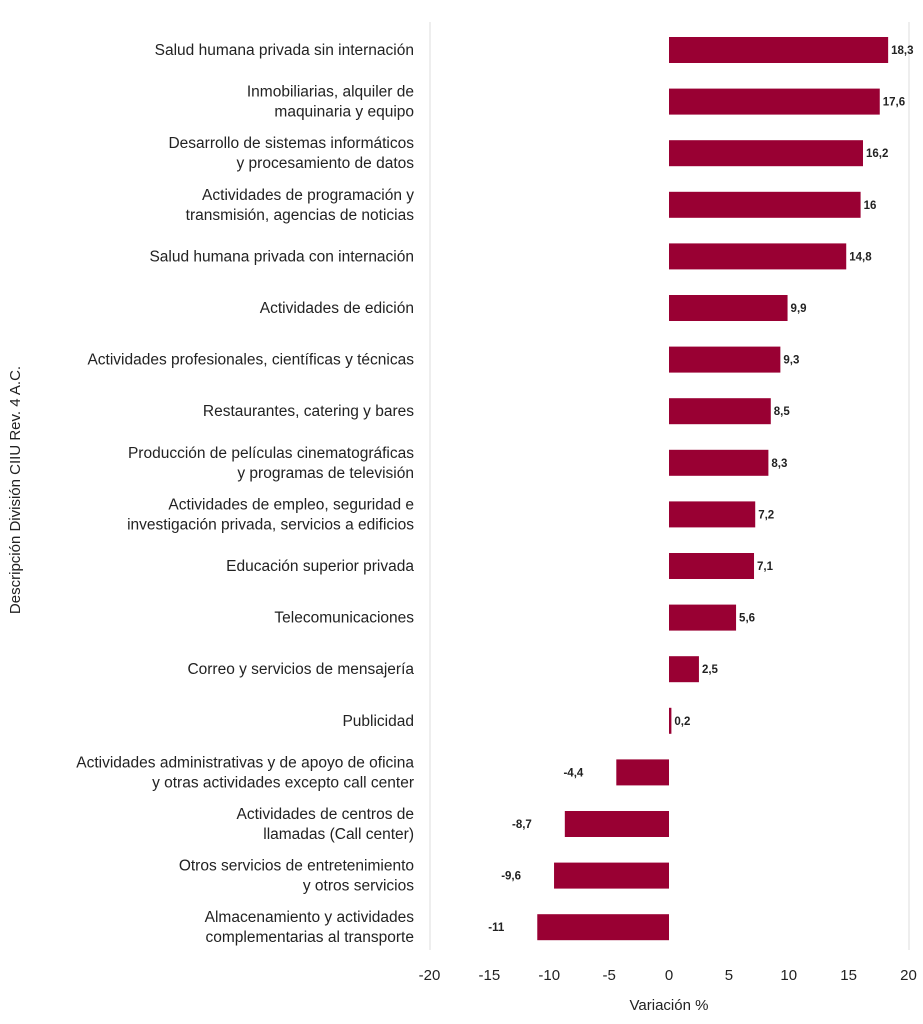  Describe the element at coordinates (358, 886) in the screenshot. I see `category-label-line: y otros servicios` at that location.